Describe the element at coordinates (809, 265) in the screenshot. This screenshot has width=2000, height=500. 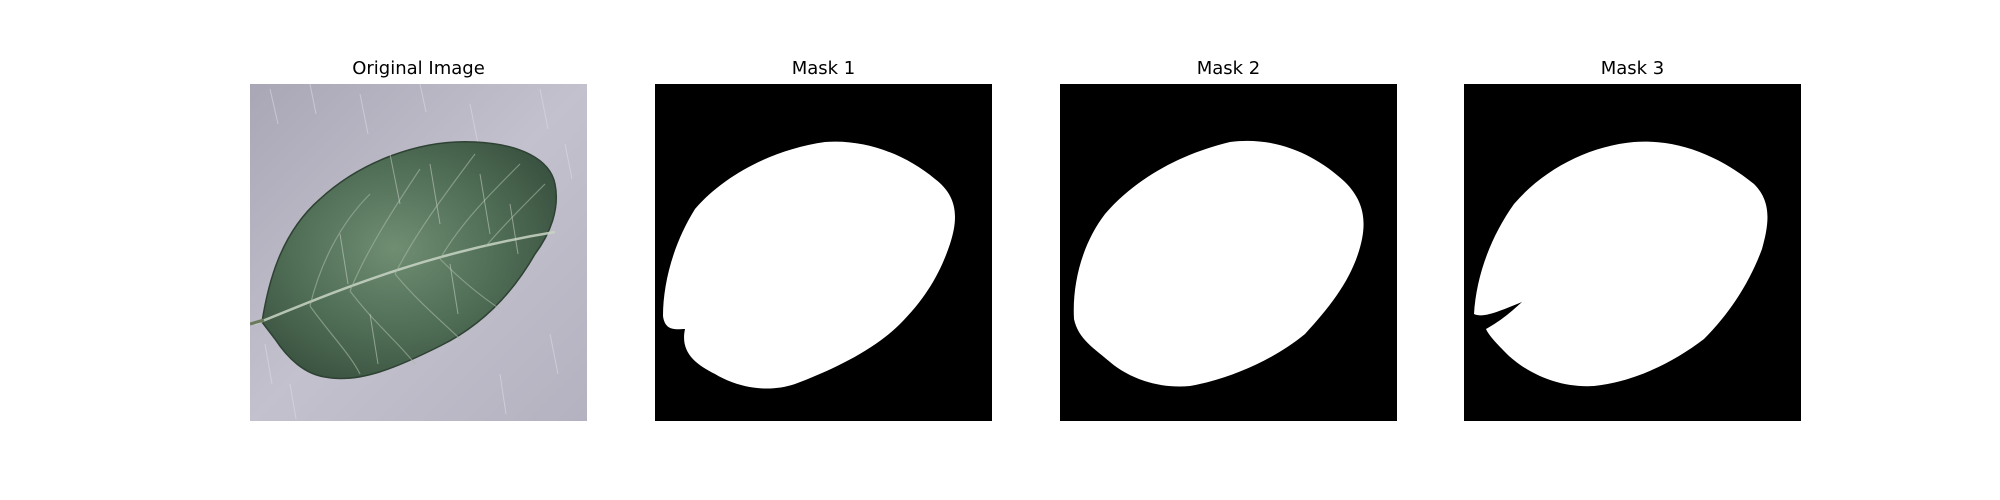
I see `mask-1-region` at that location.